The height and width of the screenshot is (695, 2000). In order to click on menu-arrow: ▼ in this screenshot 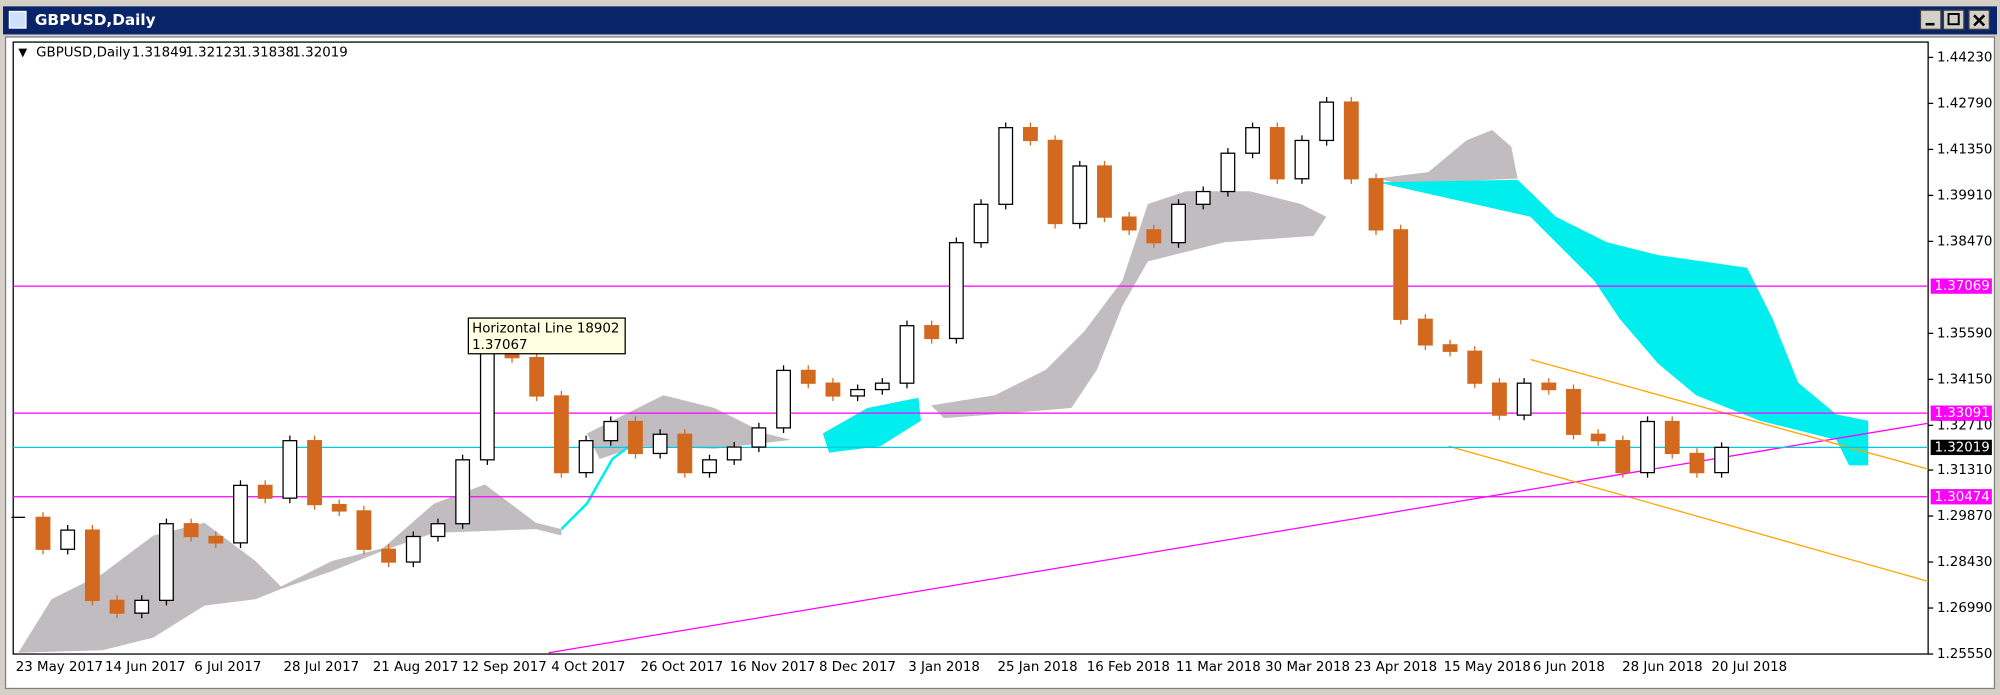, I will do `click(22, 52)`.